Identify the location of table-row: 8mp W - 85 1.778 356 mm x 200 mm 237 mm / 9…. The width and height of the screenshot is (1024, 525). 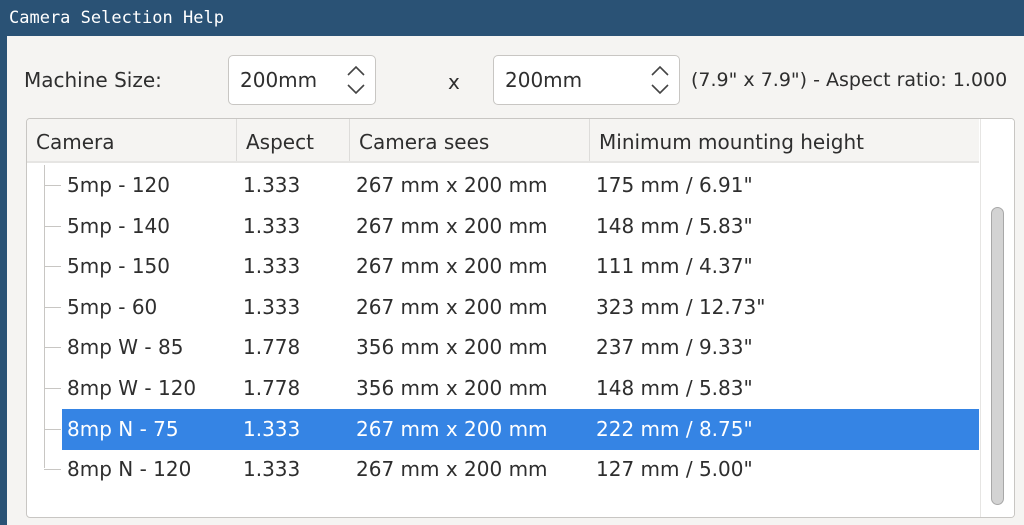
(503, 347).